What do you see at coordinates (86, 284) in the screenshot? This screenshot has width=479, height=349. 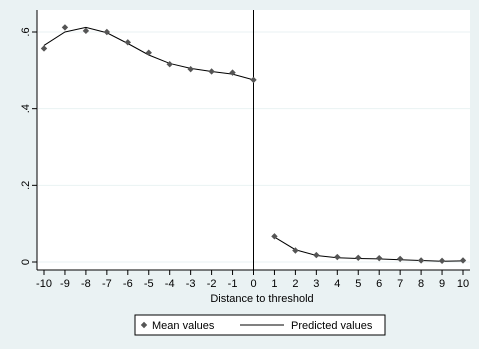 I see `x-tick-label: -8` at bounding box center [86, 284].